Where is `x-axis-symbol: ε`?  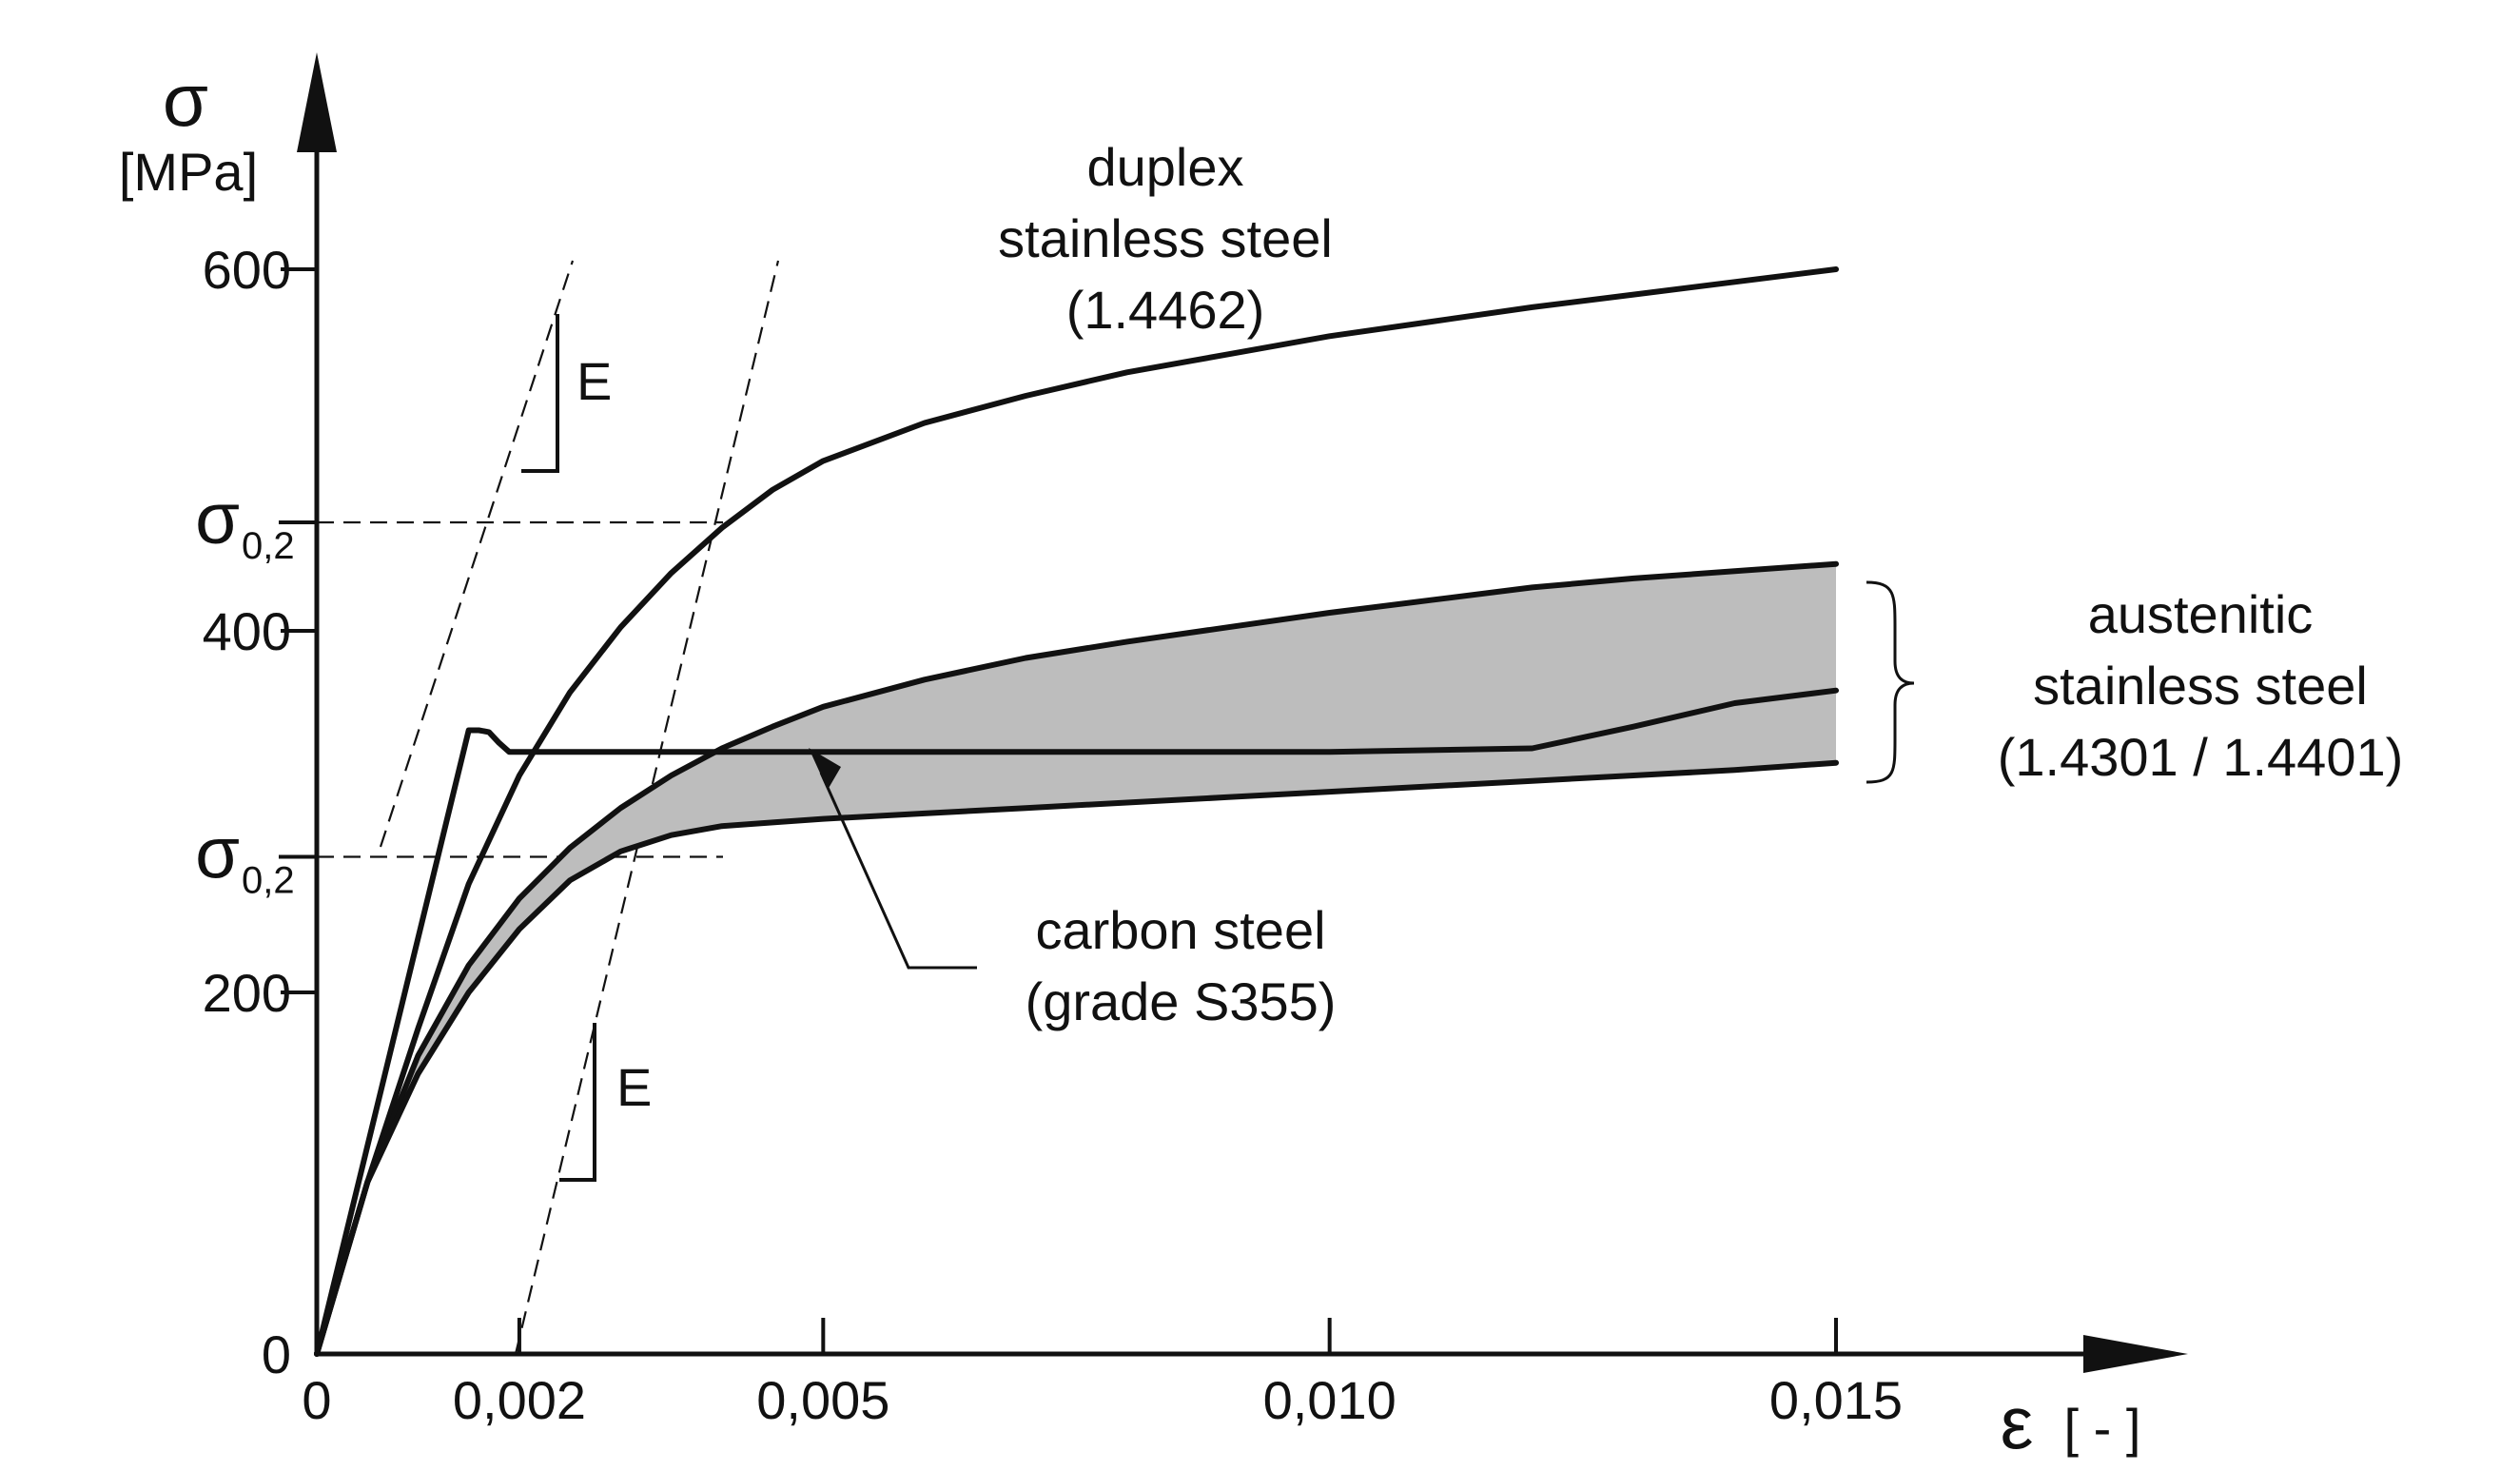
x-axis-symbol: ε is located at coordinates (2017, 1422).